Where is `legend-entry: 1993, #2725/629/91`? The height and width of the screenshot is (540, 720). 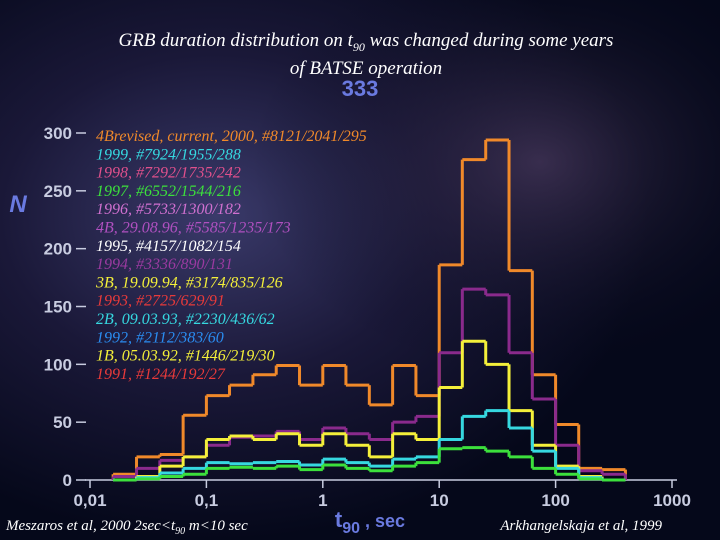
legend-entry: 1993, #2725/629/91 is located at coordinates (160, 301).